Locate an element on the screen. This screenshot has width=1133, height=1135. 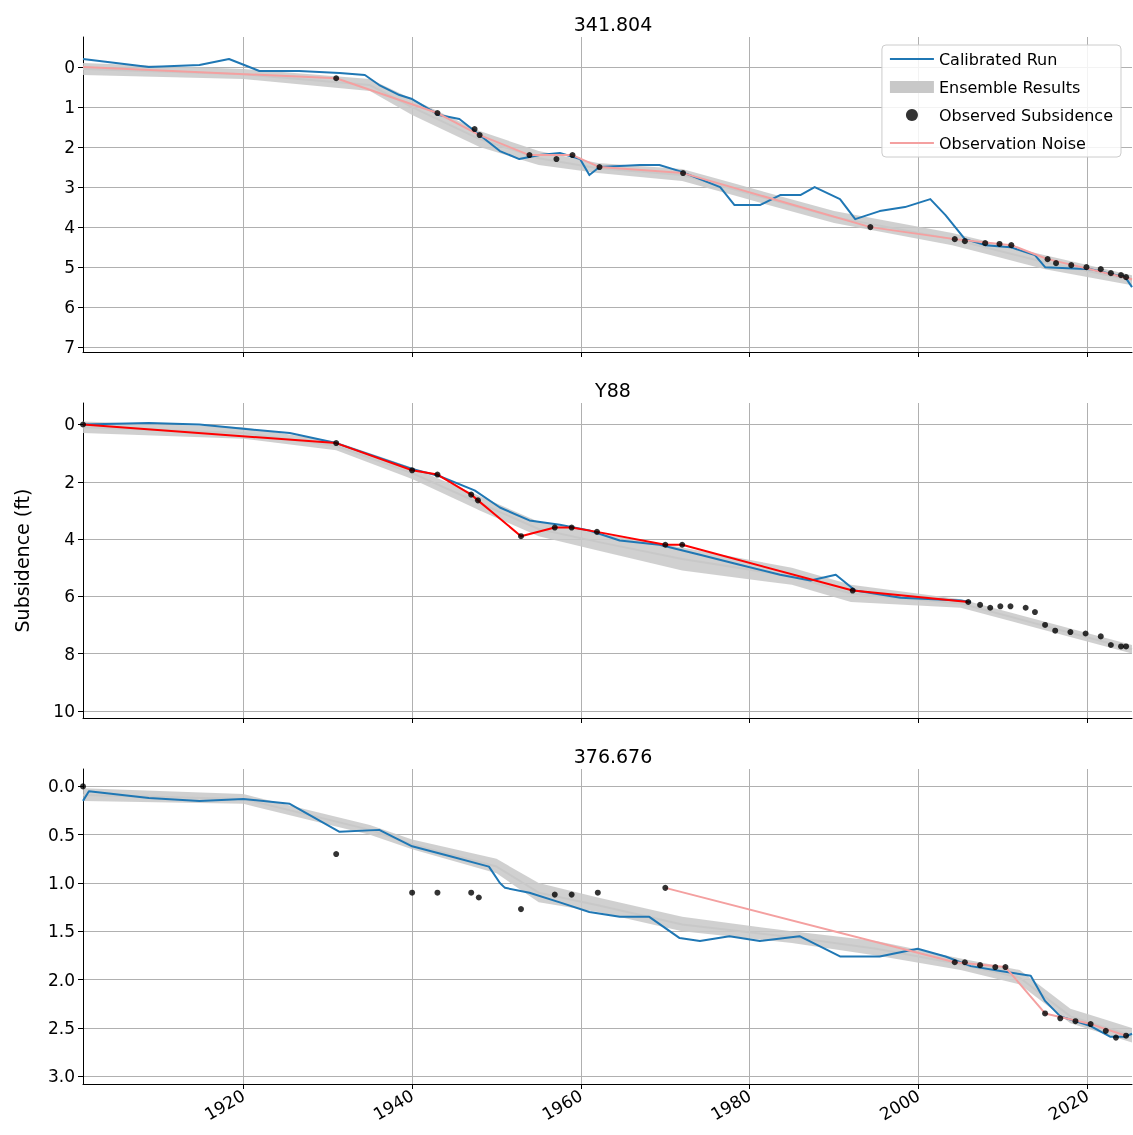
y-tick-label: 1.0 is located at coordinates (61, 883).